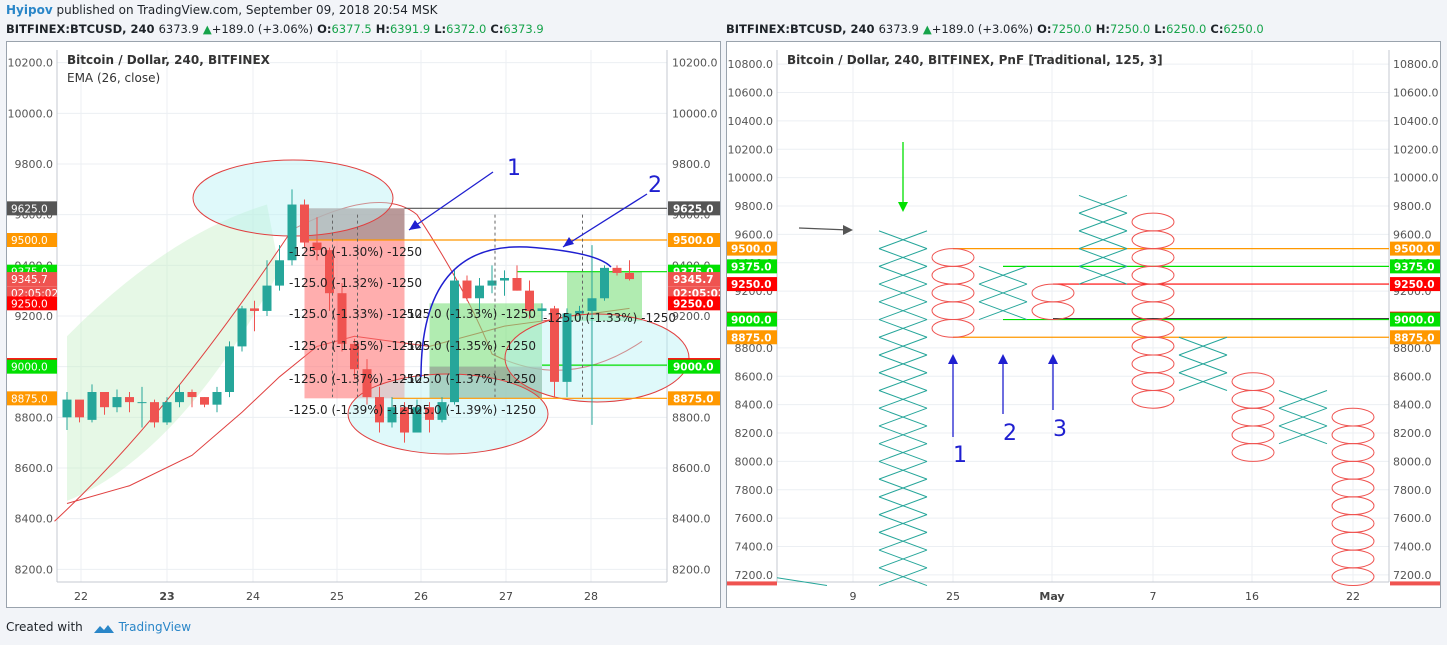 The width and height of the screenshot is (1447, 645). What do you see at coordinates (691, 316) in the screenshot?
I see `y-tick-right: 9200.0` at bounding box center [691, 316].